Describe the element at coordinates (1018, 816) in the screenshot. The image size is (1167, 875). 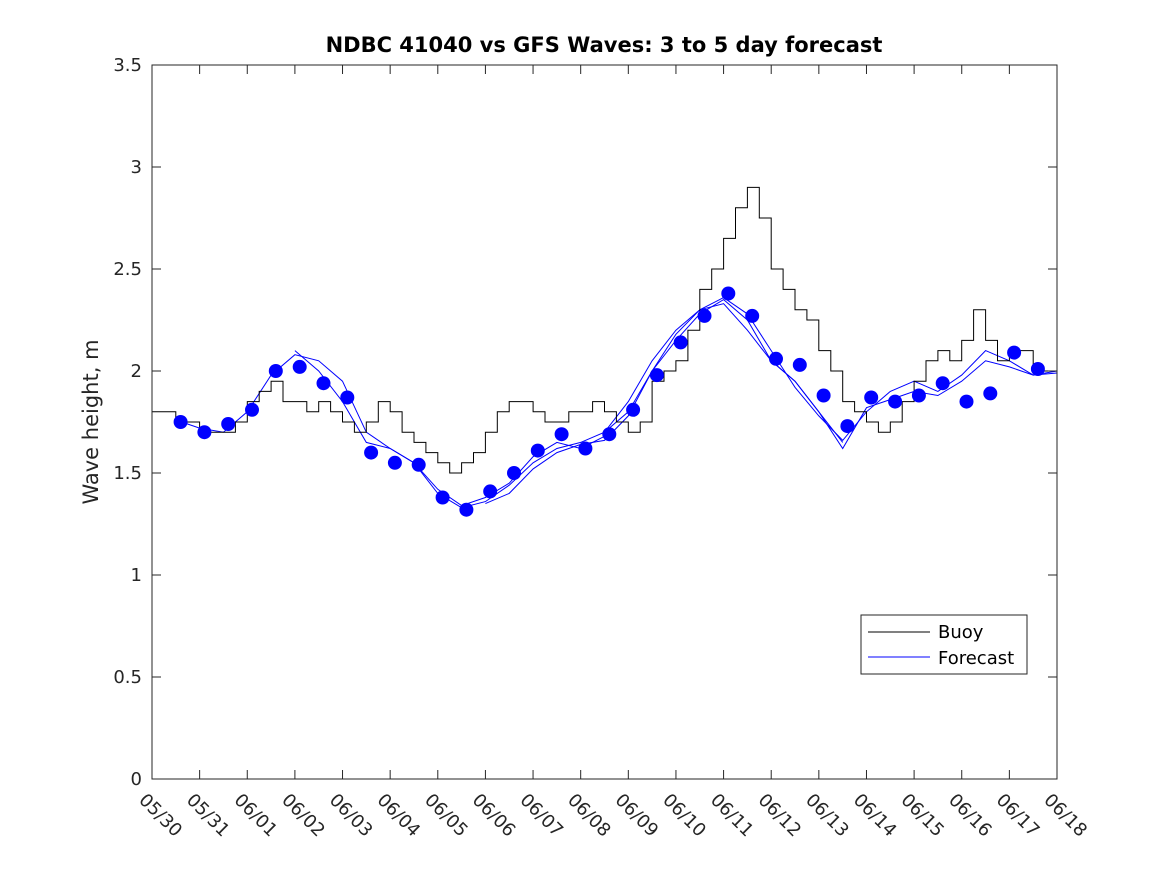
I see `x-tick-label: 06/17` at that location.